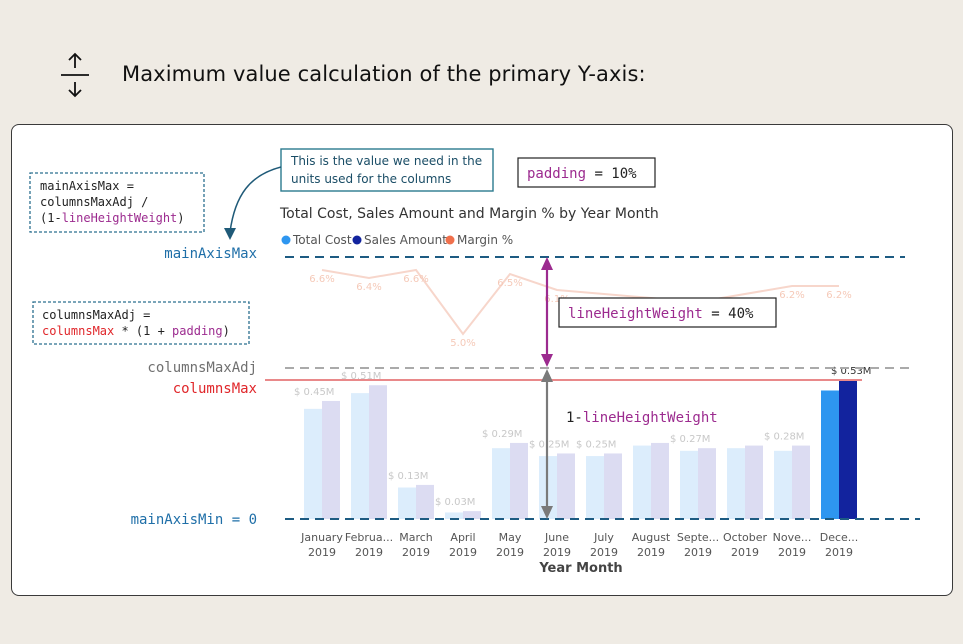 Image resolution: width=963 pixels, height=644 pixels. I want to click on padding-value: padding = 10%, so click(582, 174).